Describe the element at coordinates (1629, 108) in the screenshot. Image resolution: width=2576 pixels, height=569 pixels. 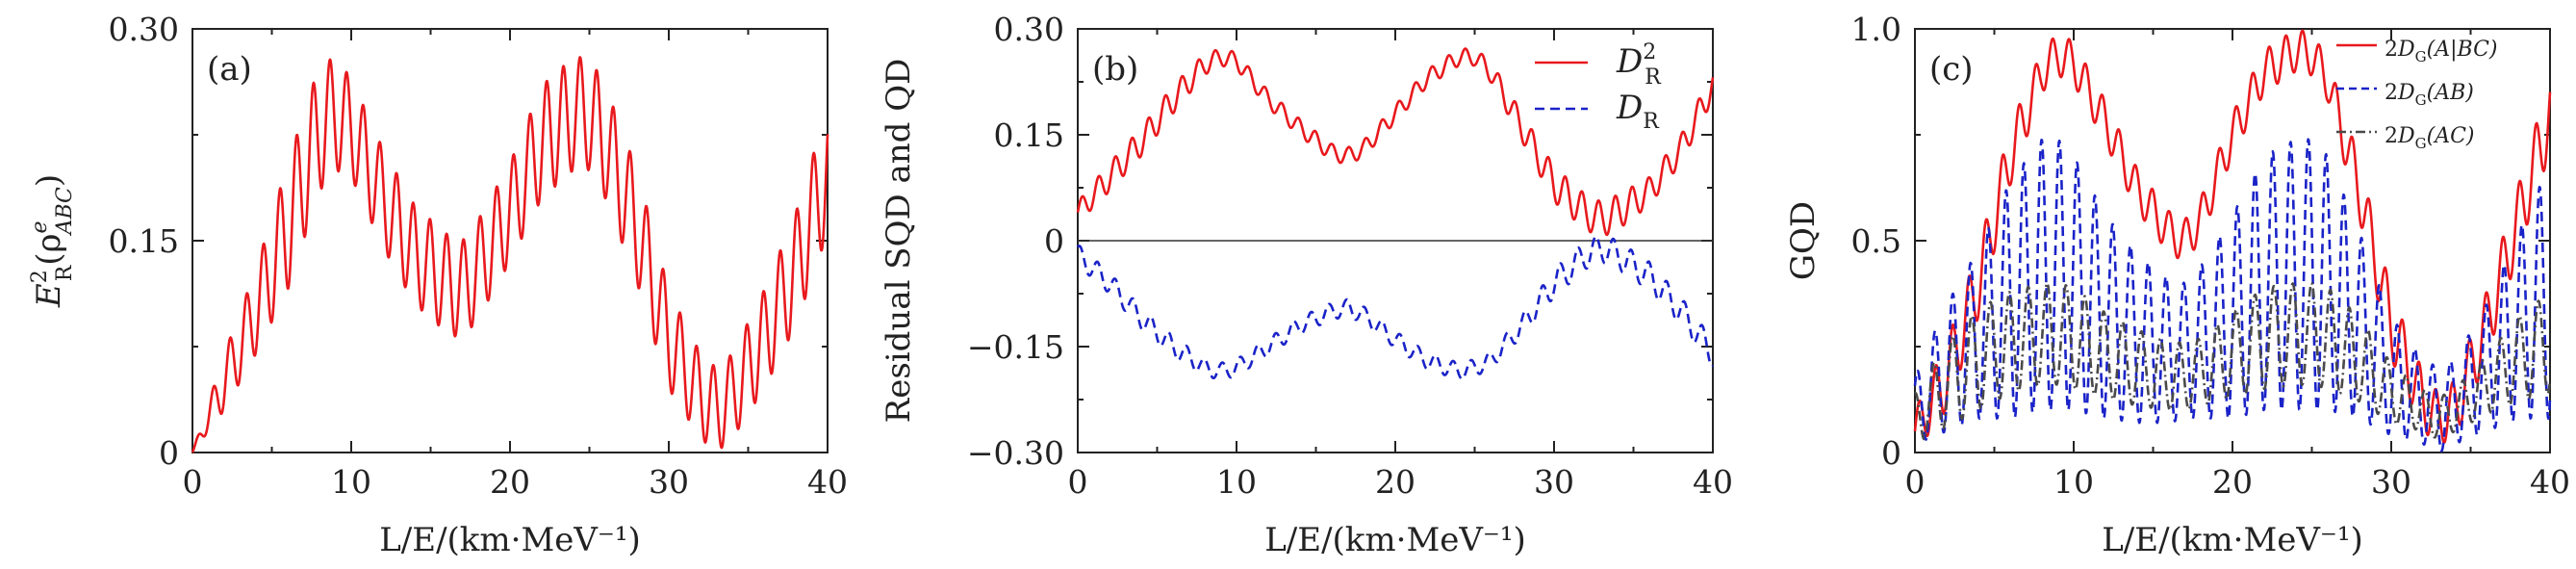
I see `legend-dr-main: D` at that location.